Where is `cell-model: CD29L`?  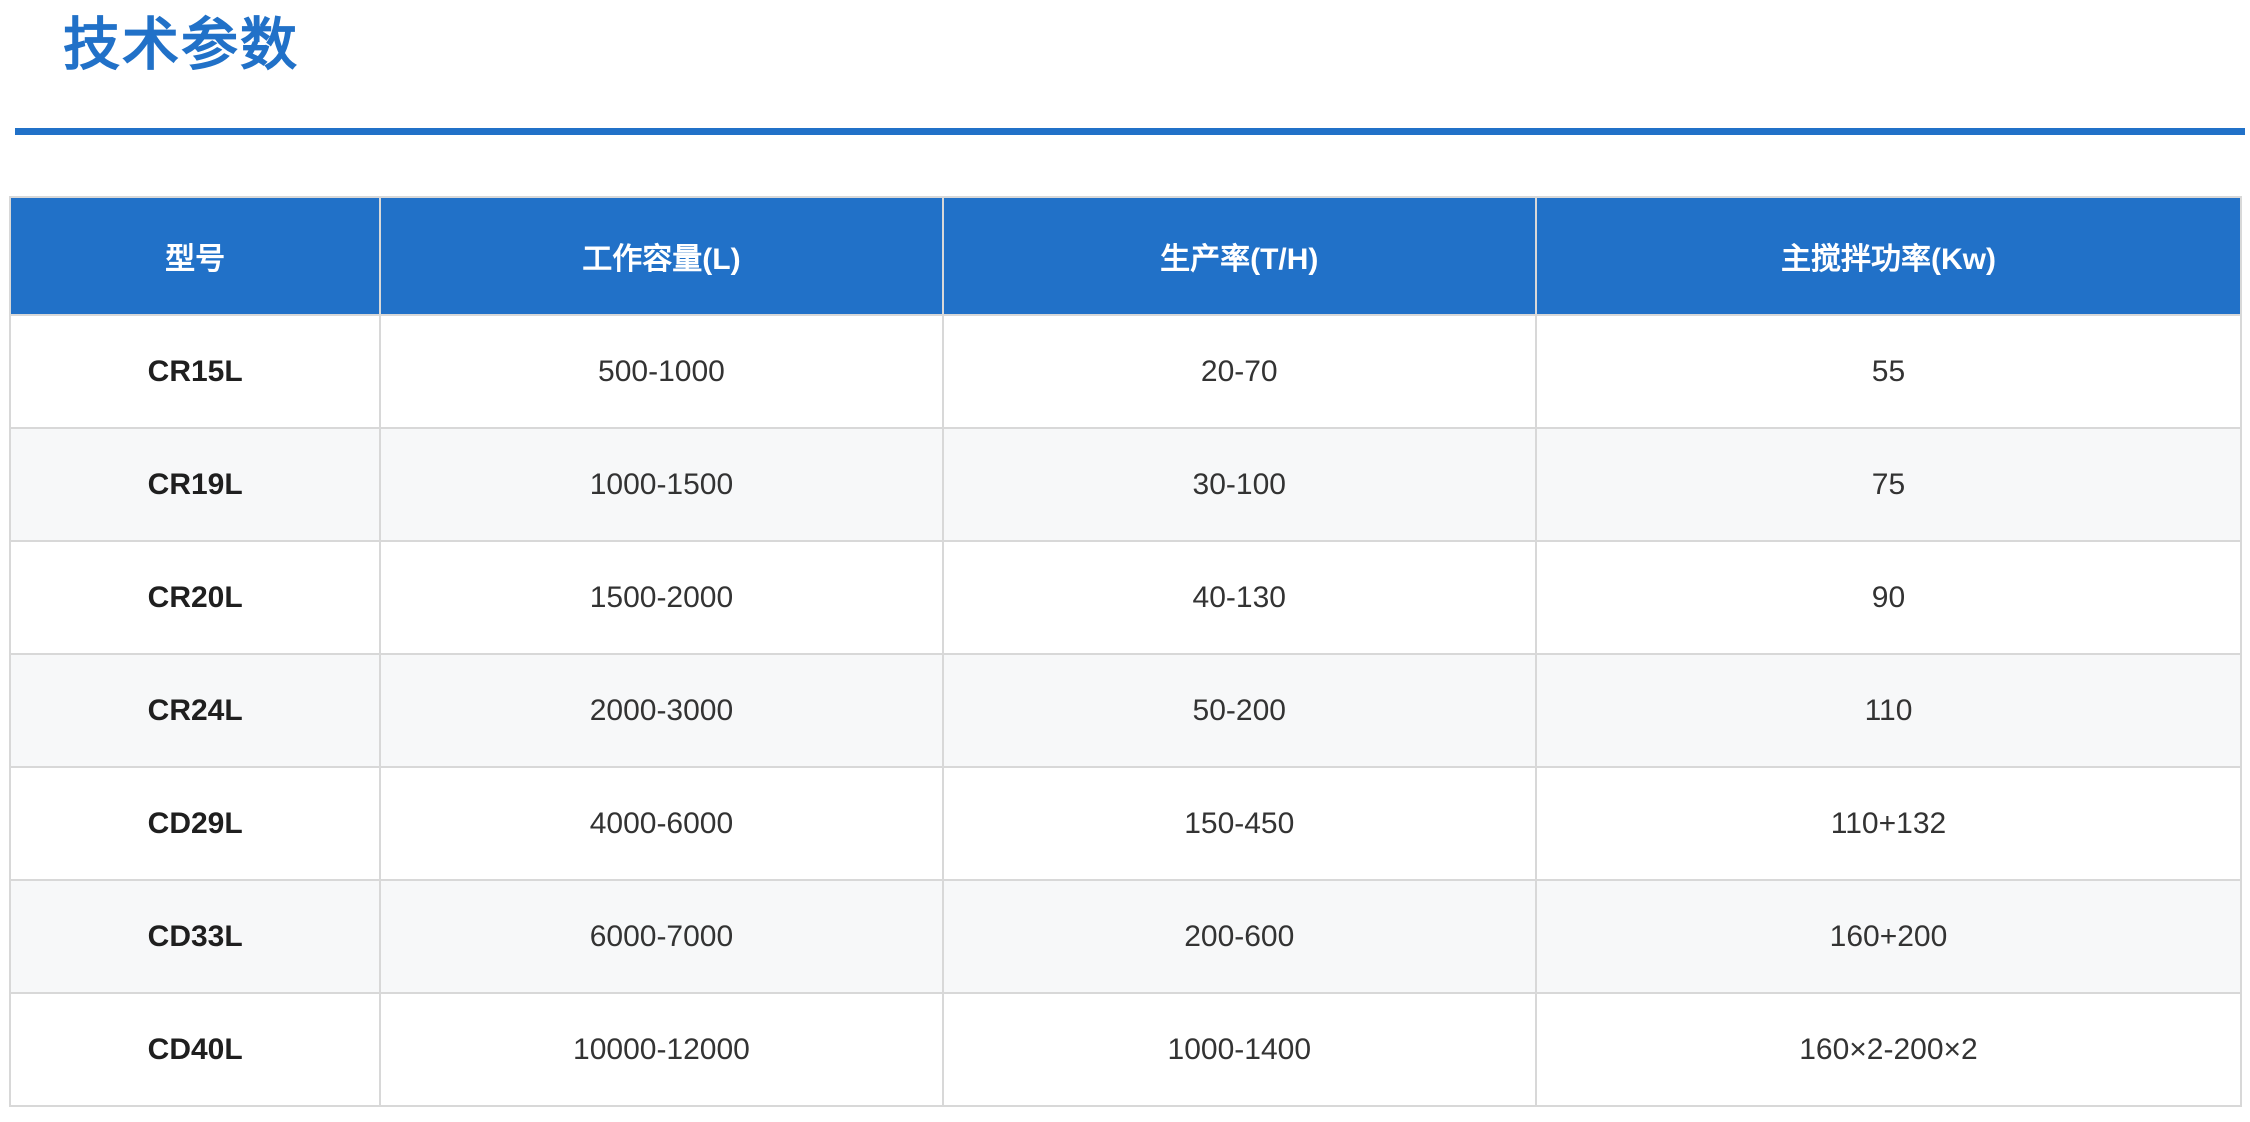
cell-model: CD29L is located at coordinates (195, 823).